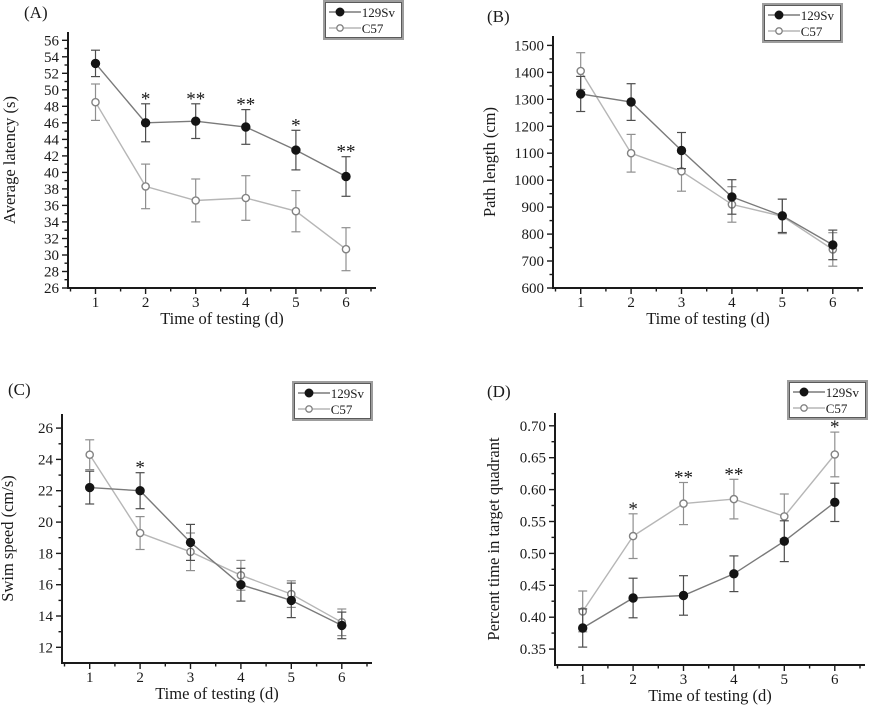 Image resolution: width=870 pixels, height=711 pixels. I want to click on series-line-C57, so click(709, 533).